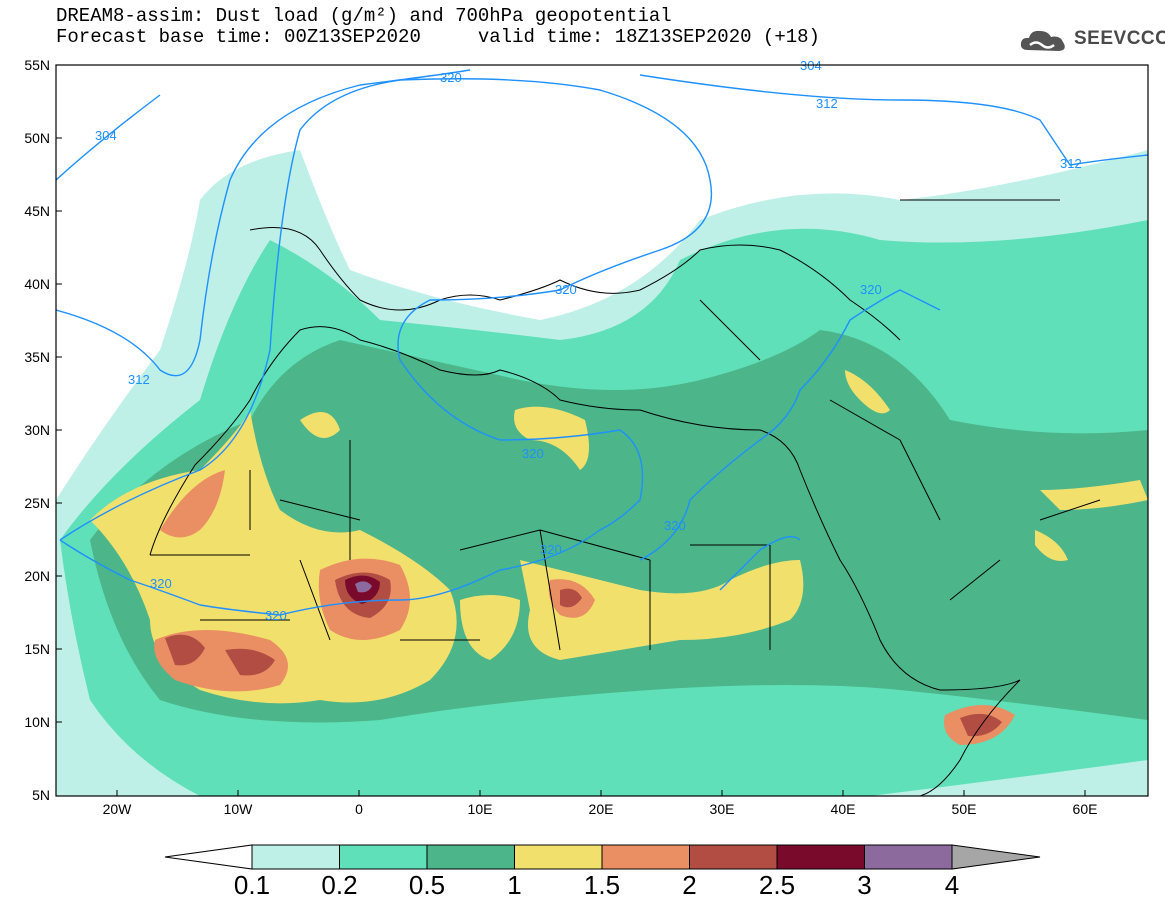 This screenshot has height=907, width=1165. Describe the element at coordinates (777, 885) in the screenshot. I see `colorbar-label: 2.5` at that location.